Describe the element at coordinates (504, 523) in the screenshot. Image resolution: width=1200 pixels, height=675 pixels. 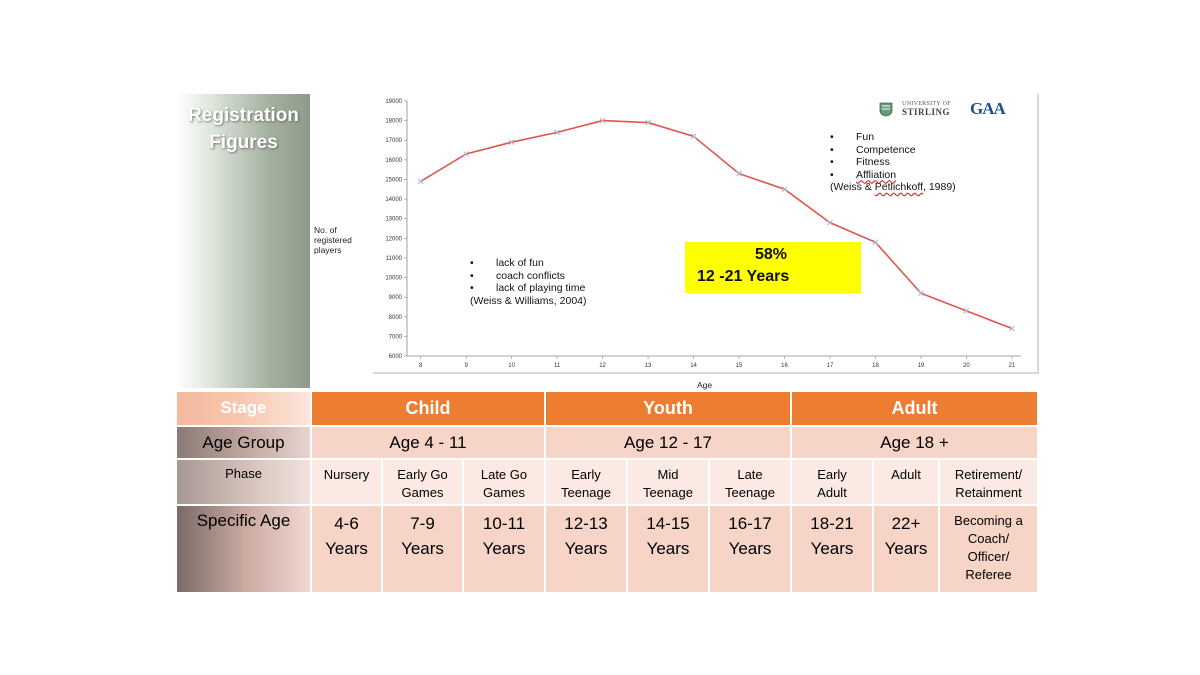
I see `specific-age-line: 10-11` at that location.